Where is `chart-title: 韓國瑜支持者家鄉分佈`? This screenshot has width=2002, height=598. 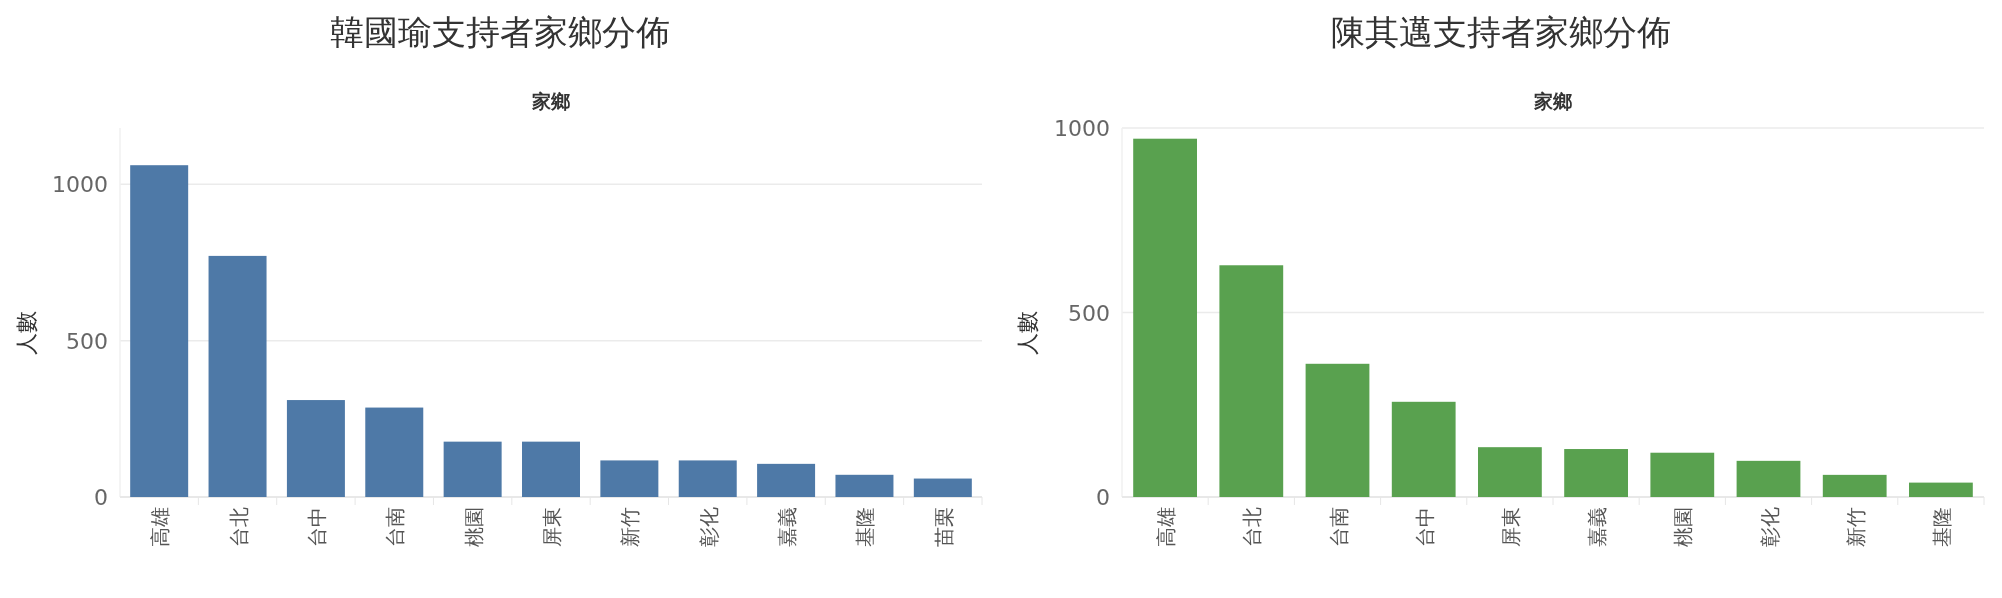
chart-title: 韓國瑜支持者家鄉分佈 is located at coordinates (500, 32).